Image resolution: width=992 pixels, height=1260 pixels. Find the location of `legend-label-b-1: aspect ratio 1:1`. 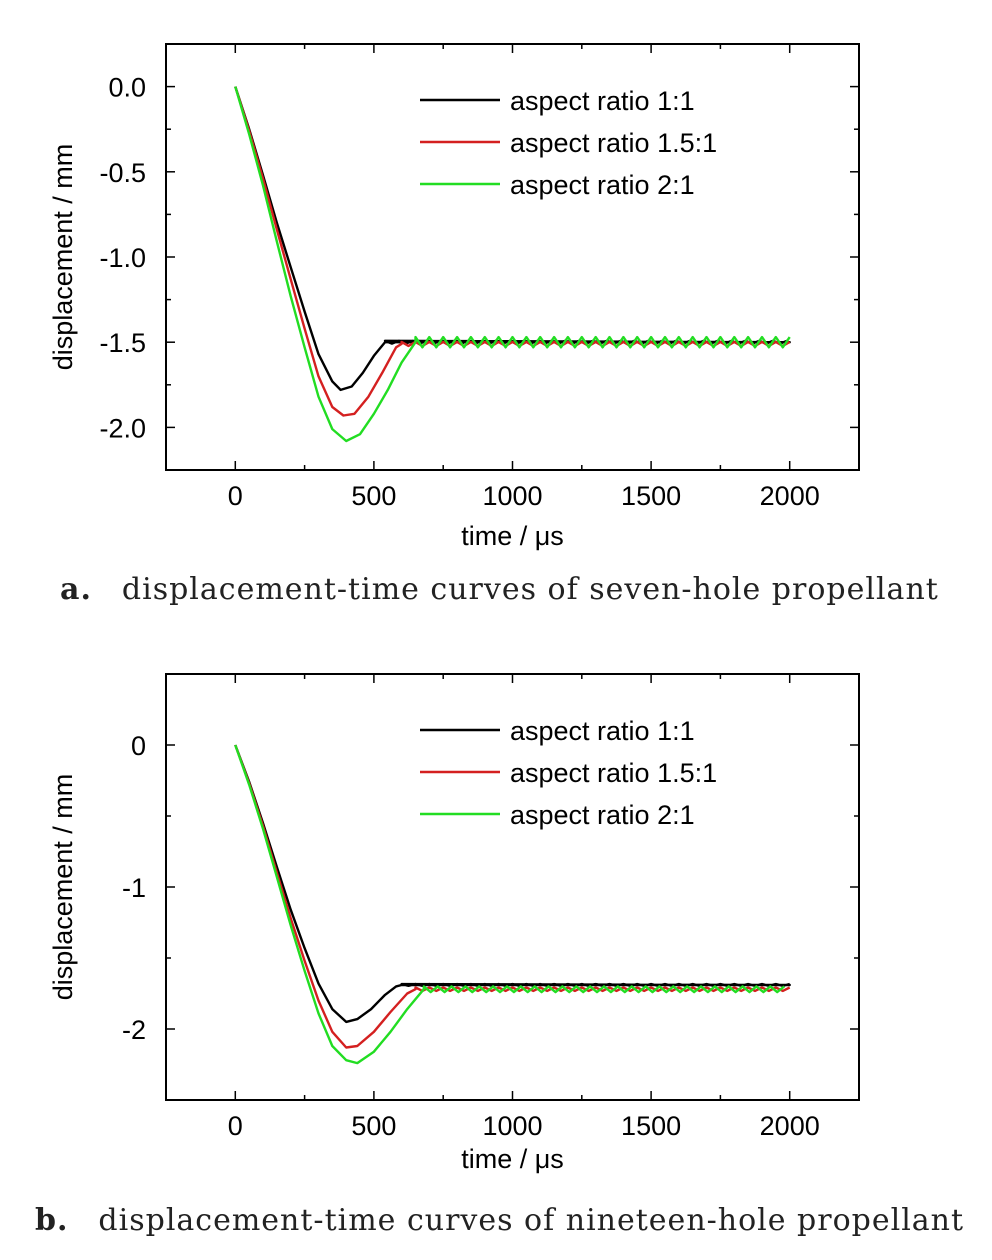

legend-label-b-1: aspect ratio 1:1 is located at coordinates (602, 731).